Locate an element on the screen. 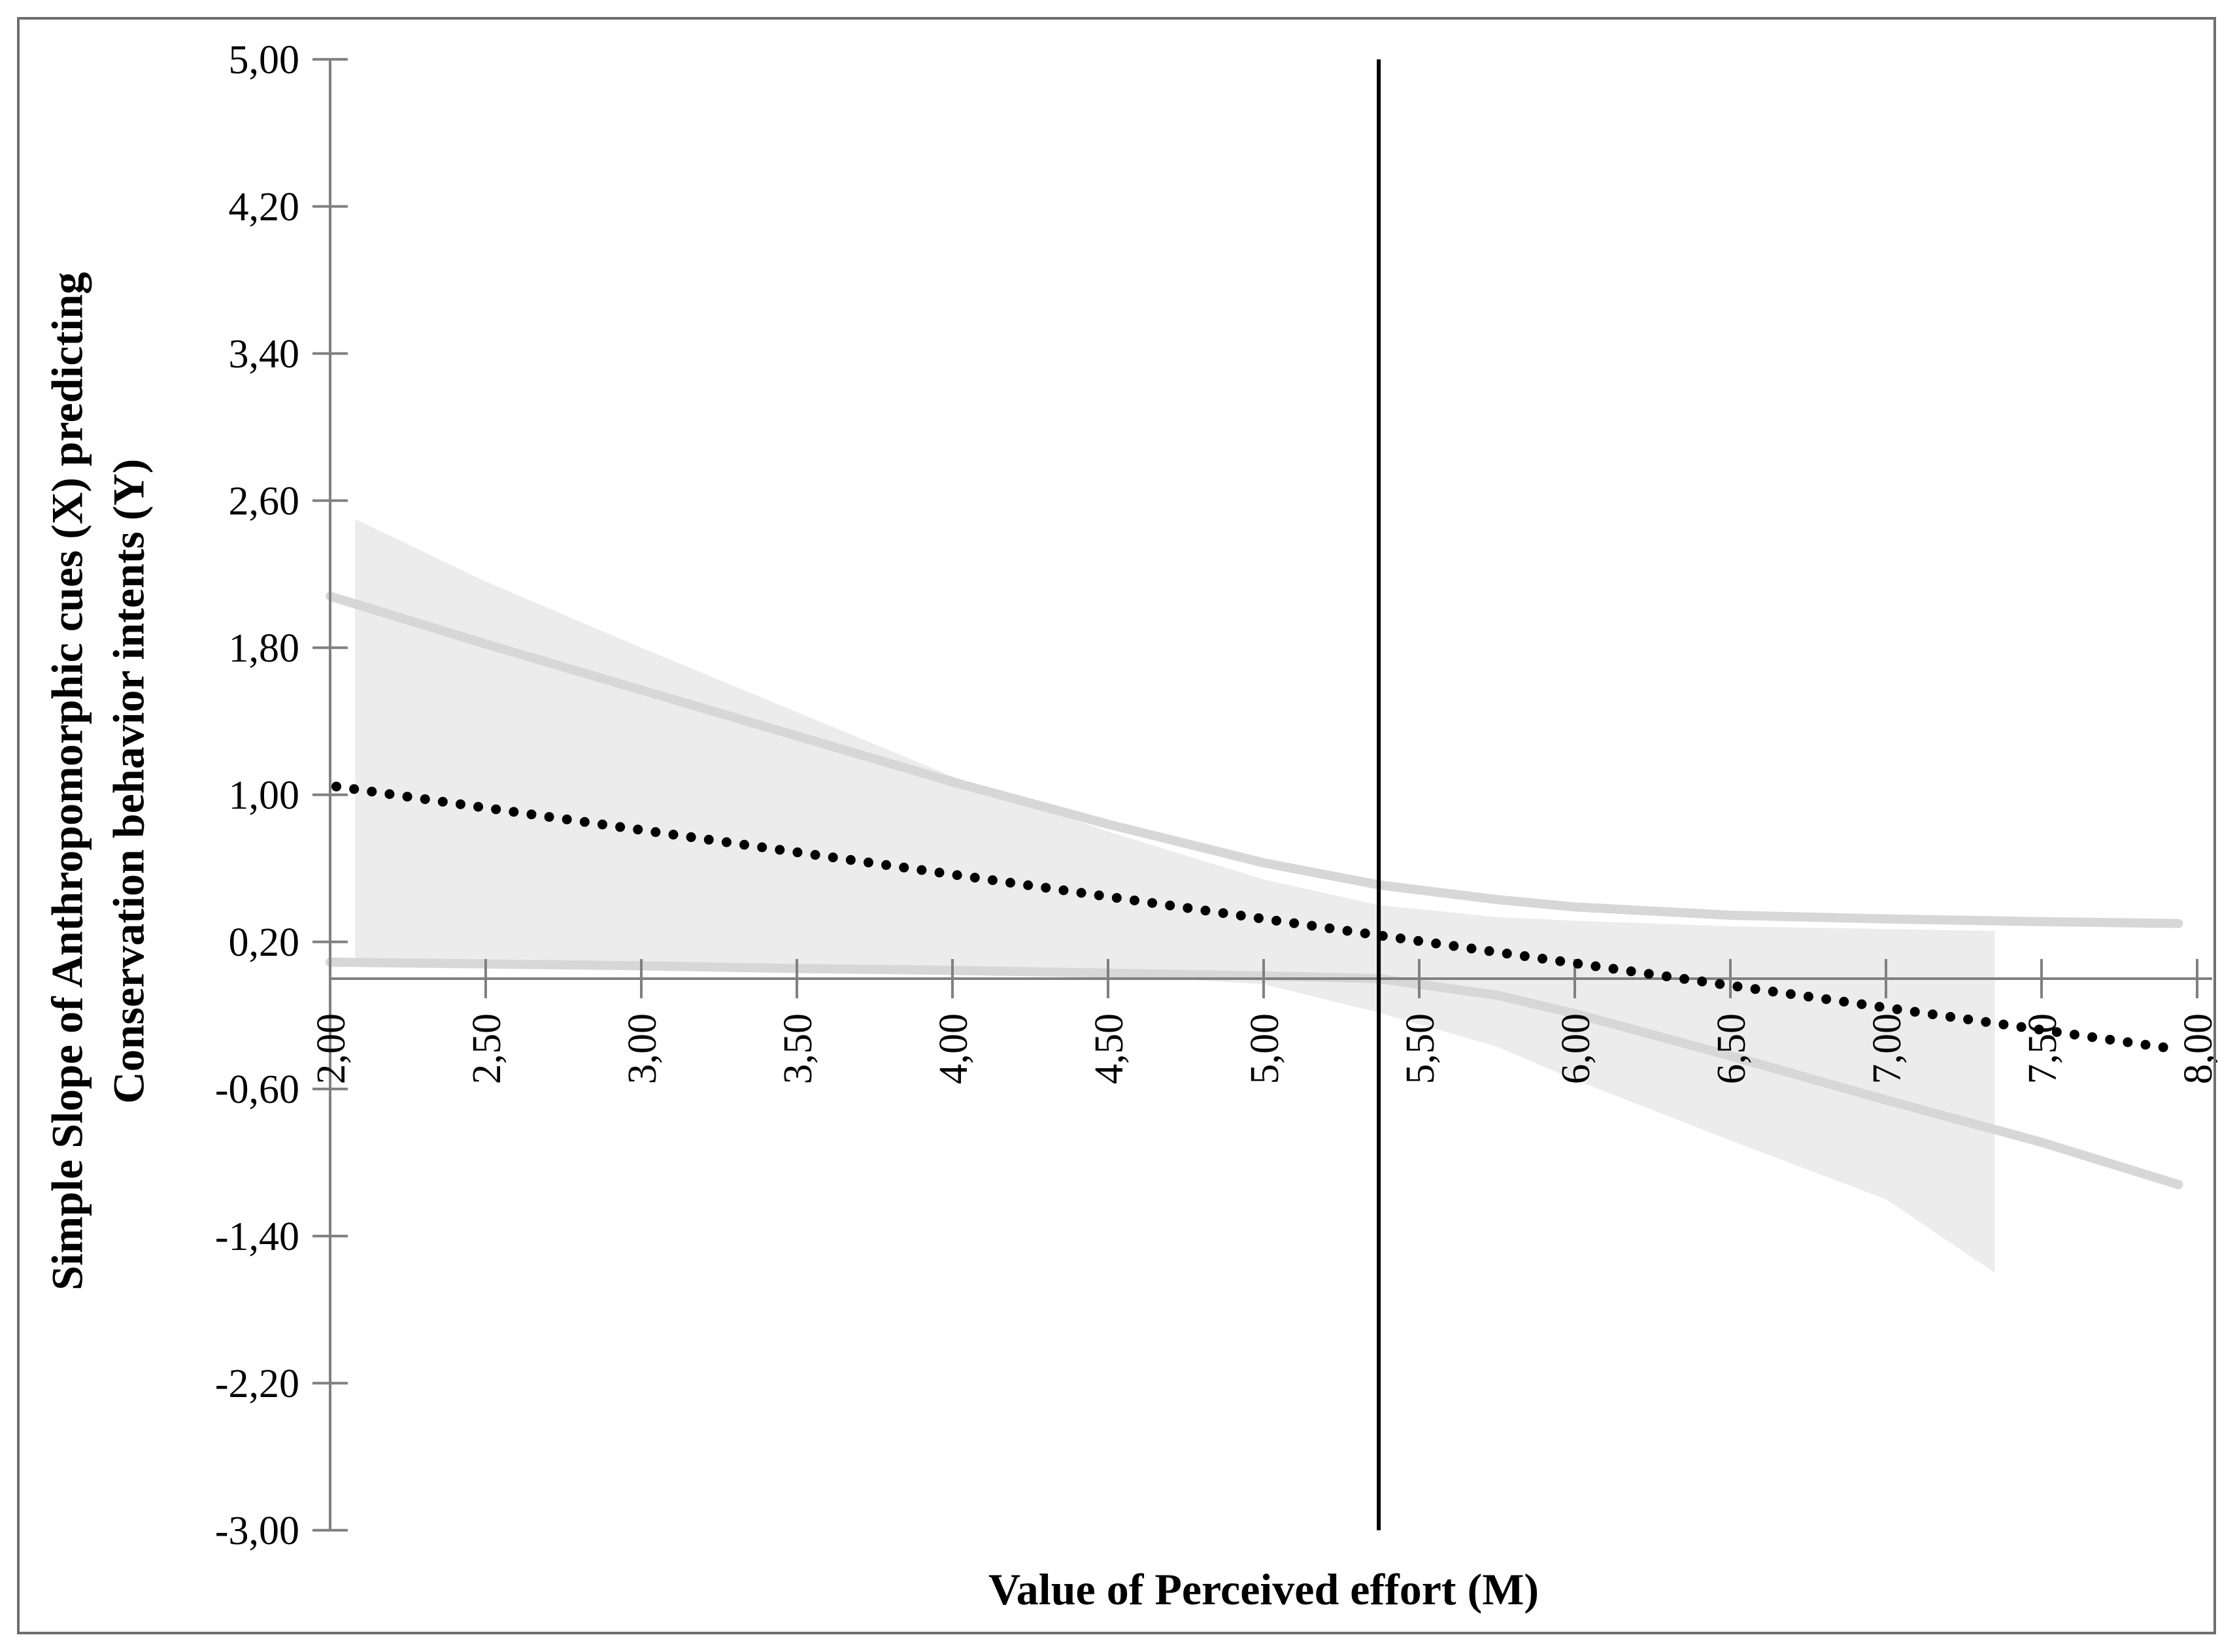 This screenshot has height=1652, width=2237. y-axis is located at coordinates (330, 795).